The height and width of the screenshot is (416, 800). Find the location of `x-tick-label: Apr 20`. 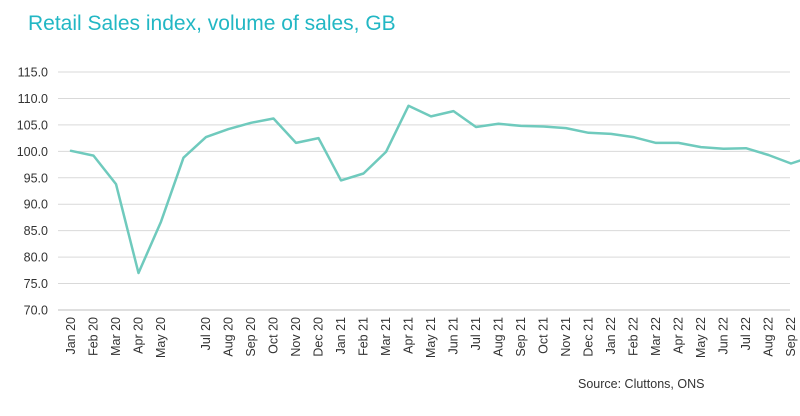

x-tick-label: Apr 20 is located at coordinates (139, 335).